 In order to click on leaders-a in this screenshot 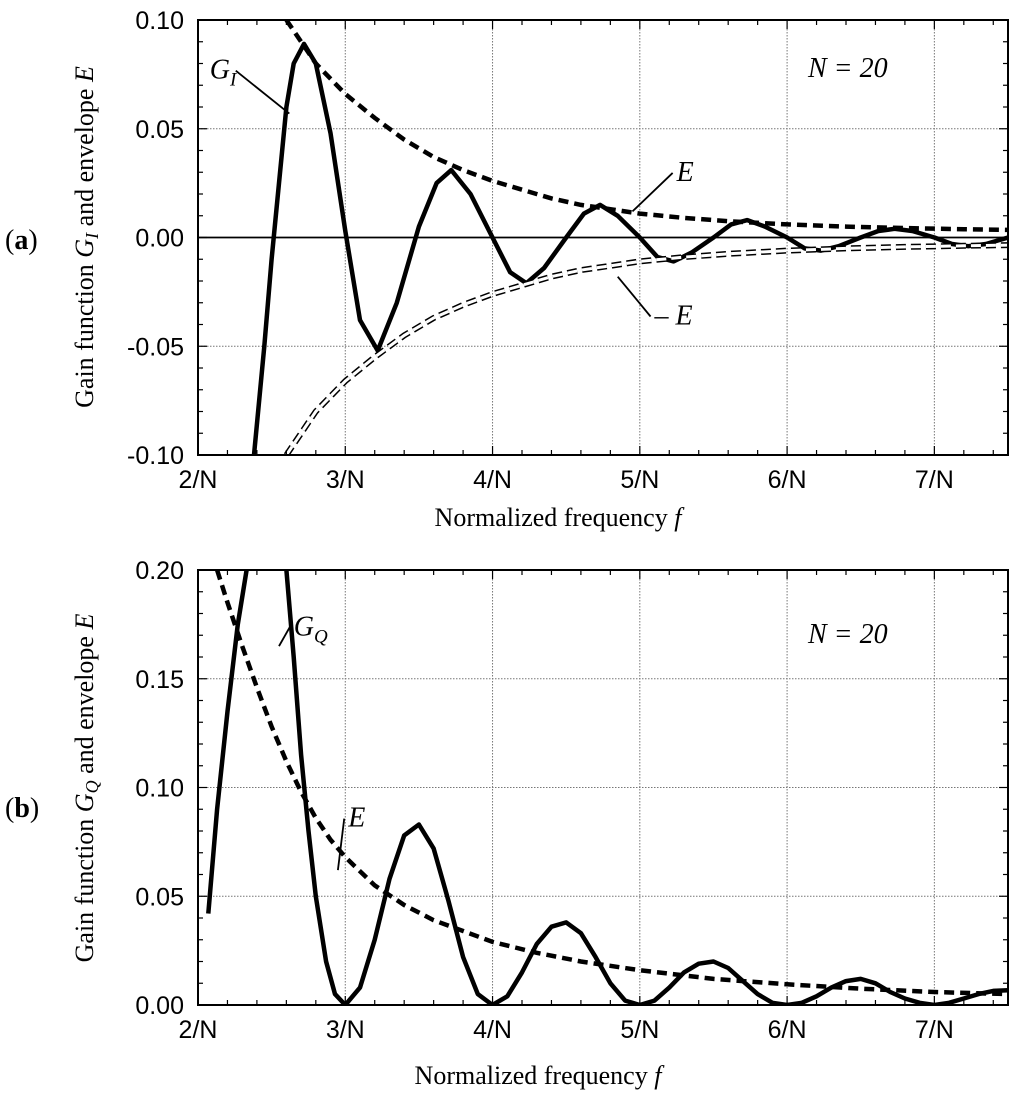, I will do `click(454, 194)`.